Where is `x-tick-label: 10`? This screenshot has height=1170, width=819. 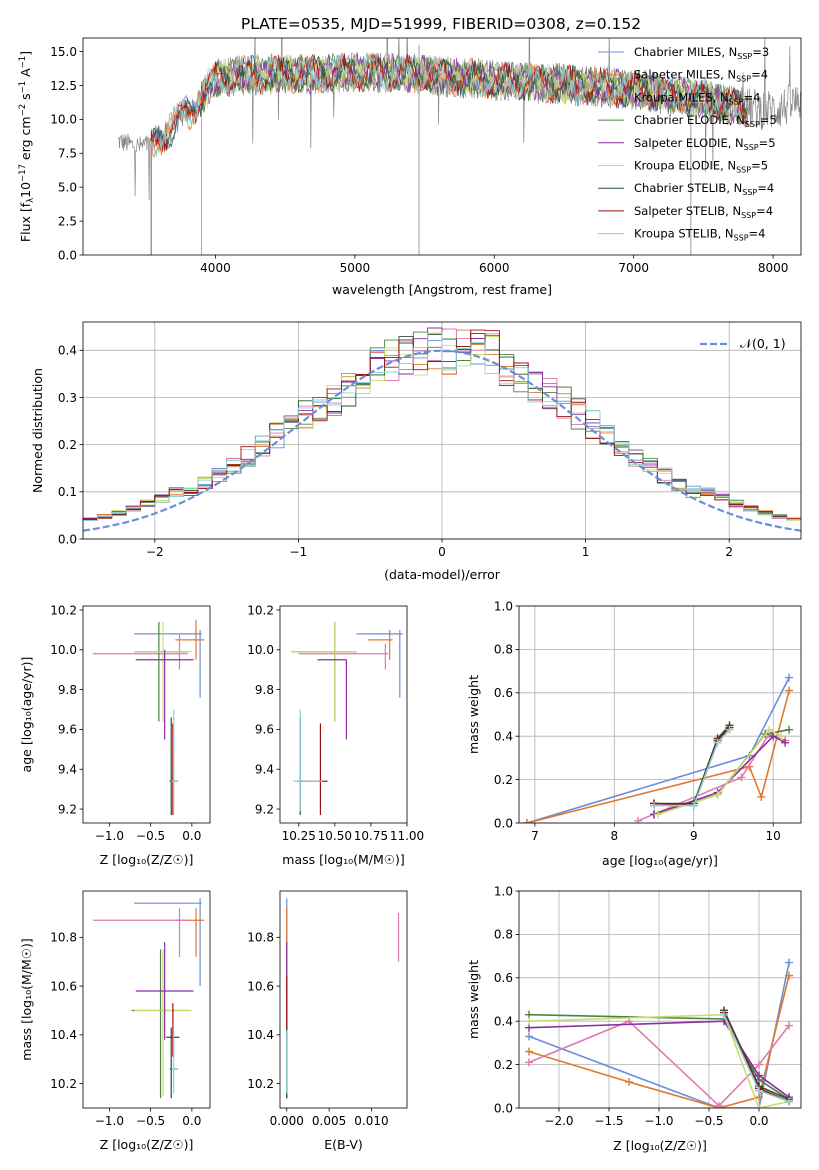
x-tick-label: 10 is located at coordinates (773, 836).